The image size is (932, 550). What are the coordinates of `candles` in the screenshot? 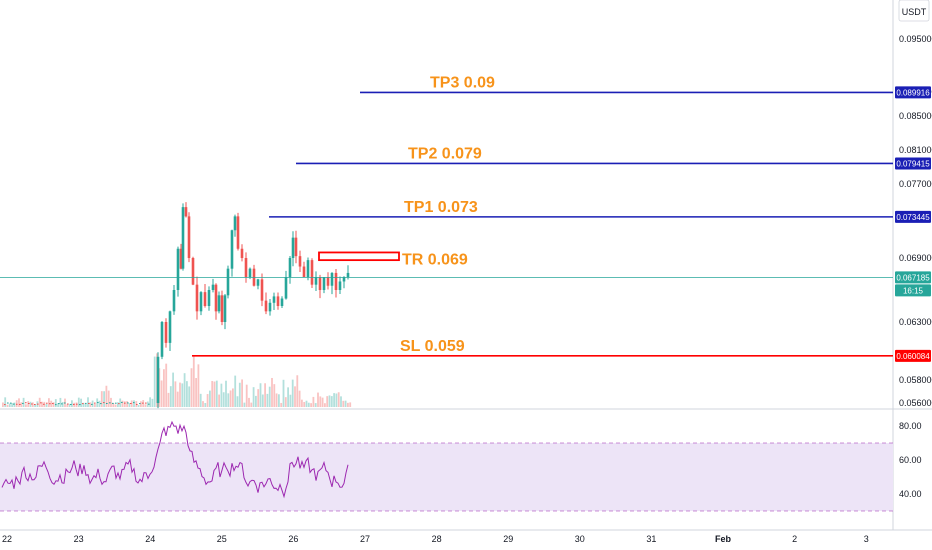 It's located at (177, 305).